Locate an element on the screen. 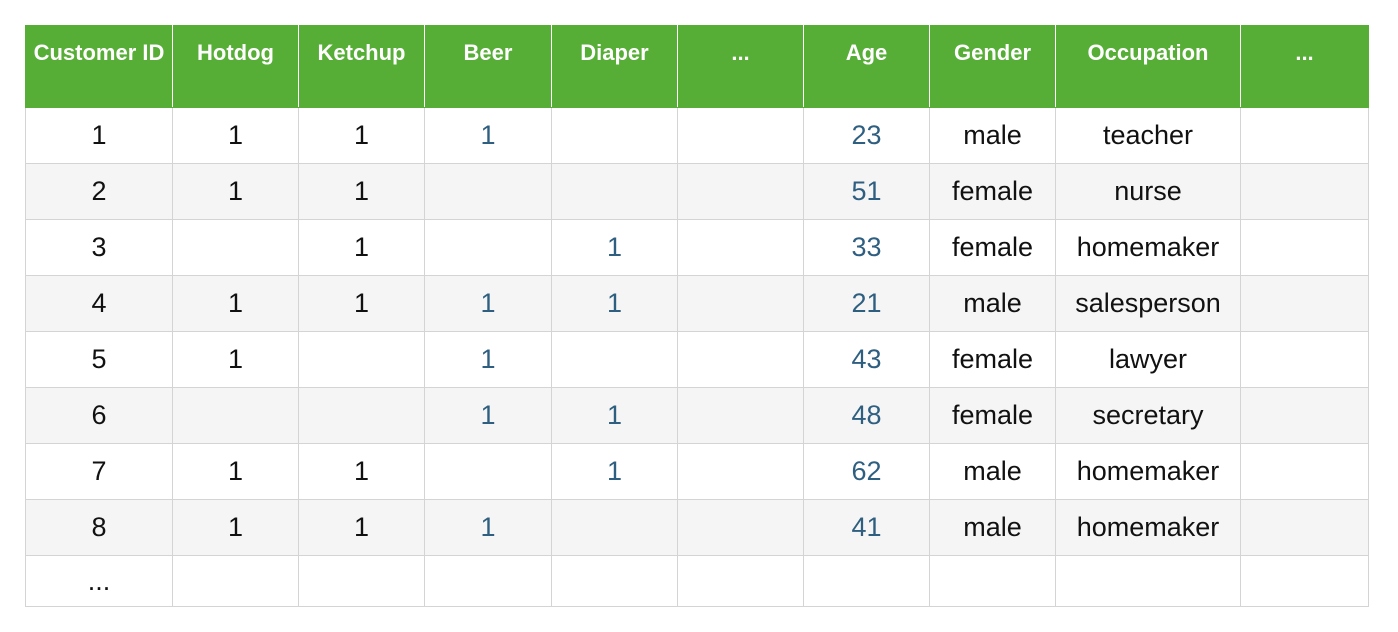 Image resolution: width=1398 pixels, height=632 pixels. cell-customer-id: 2 is located at coordinates (99, 191).